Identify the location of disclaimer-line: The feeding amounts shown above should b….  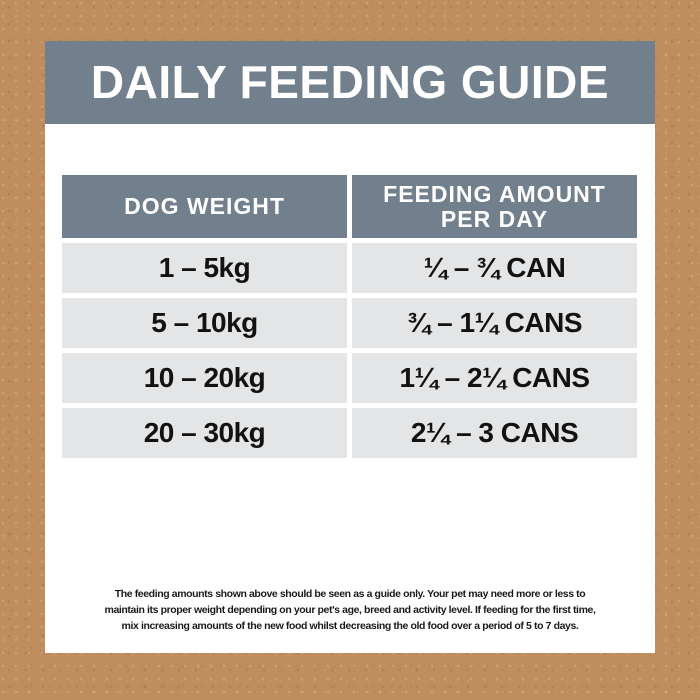
(350, 594).